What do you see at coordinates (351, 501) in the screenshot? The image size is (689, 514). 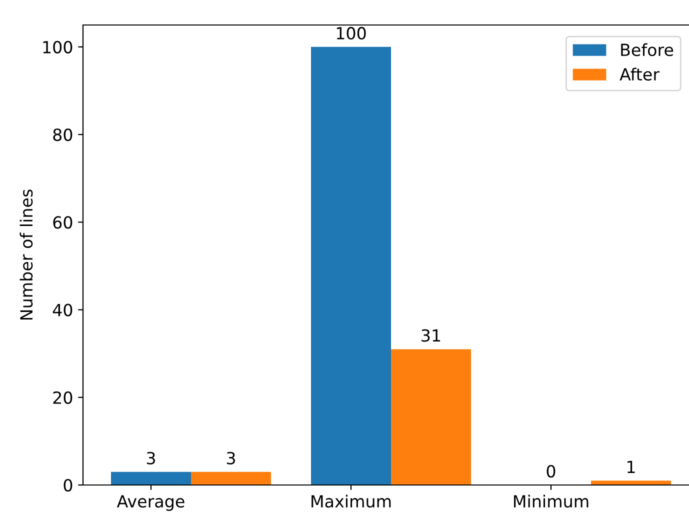 I see `x-tick-label: Maximum` at bounding box center [351, 501].